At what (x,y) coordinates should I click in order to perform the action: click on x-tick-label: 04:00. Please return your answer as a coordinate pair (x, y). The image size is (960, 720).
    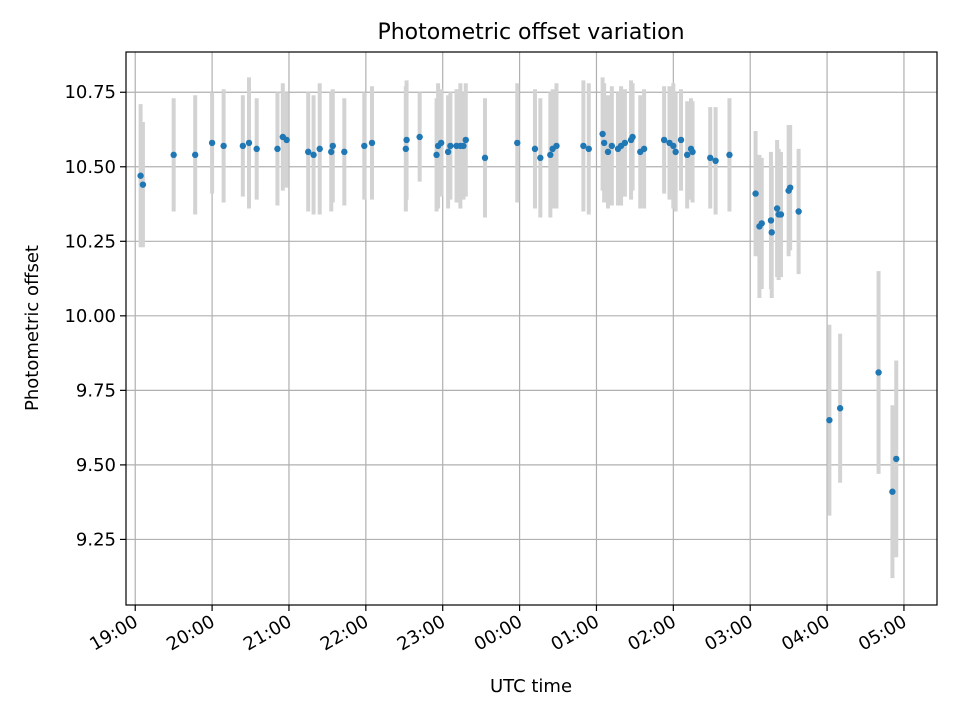
    Looking at the image, I should click on (805, 633).